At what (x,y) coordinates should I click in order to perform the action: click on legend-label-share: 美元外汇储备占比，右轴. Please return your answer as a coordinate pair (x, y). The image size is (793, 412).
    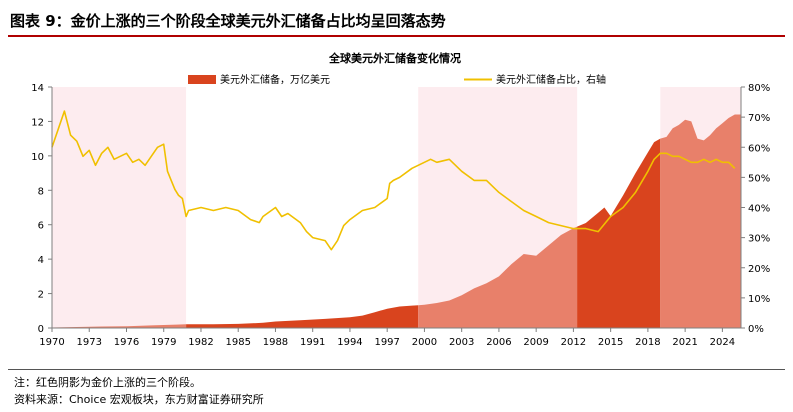
    Looking at the image, I should click on (551, 79).